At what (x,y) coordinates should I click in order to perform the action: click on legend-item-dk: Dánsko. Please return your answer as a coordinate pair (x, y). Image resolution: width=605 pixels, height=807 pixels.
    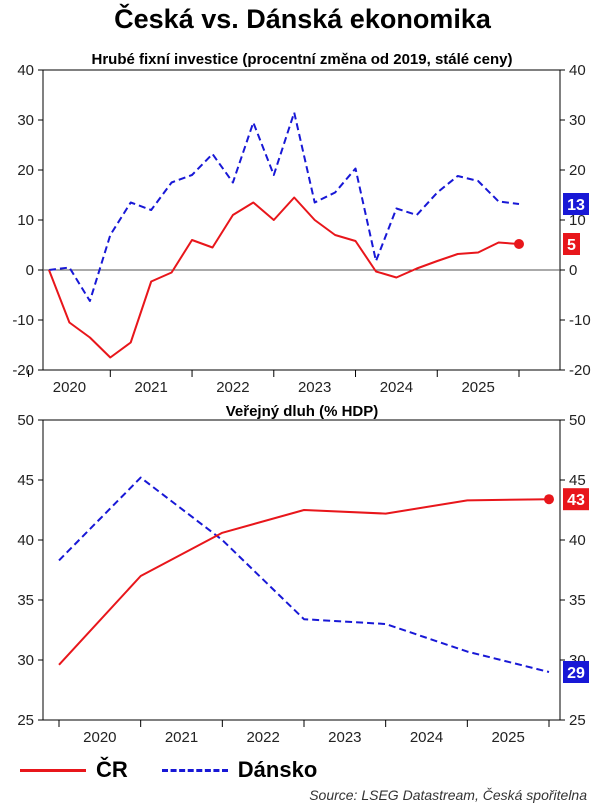
    Looking at the image, I should click on (239, 770).